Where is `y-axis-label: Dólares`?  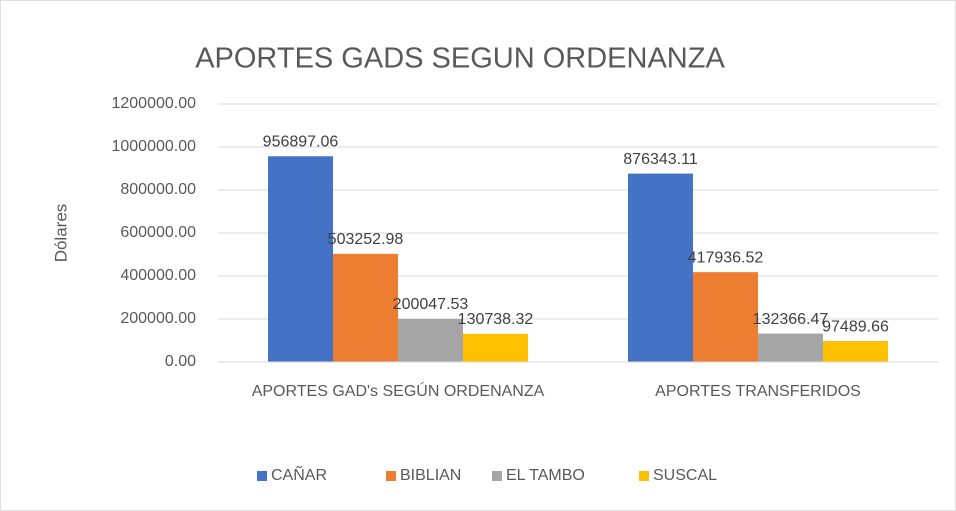 y-axis-label: Dólares is located at coordinates (60, 233).